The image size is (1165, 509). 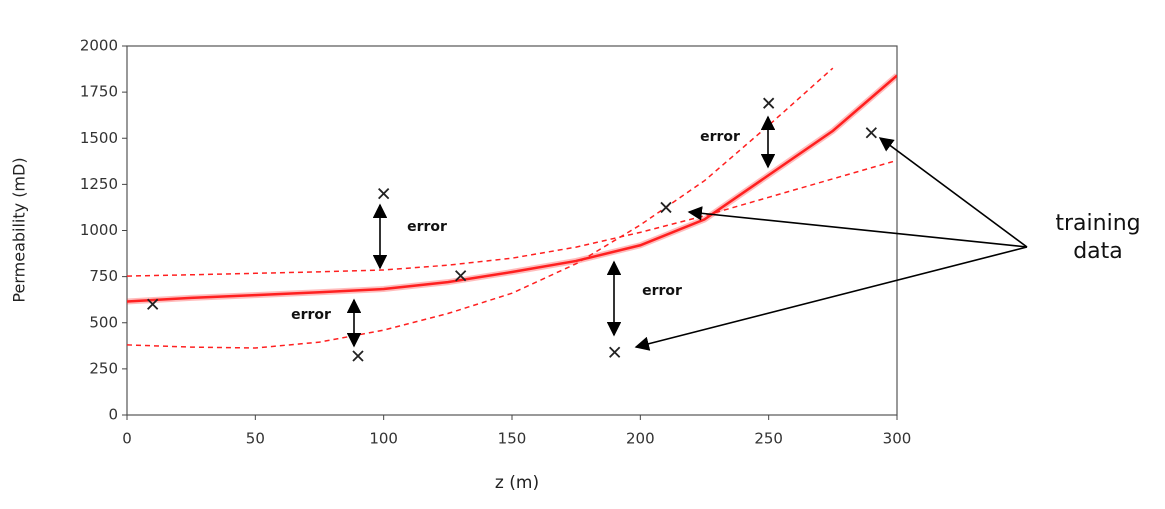 What do you see at coordinates (1098, 237) in the screenshot?
I see `annotation-text: training data` at bounding box center [1098, 237].